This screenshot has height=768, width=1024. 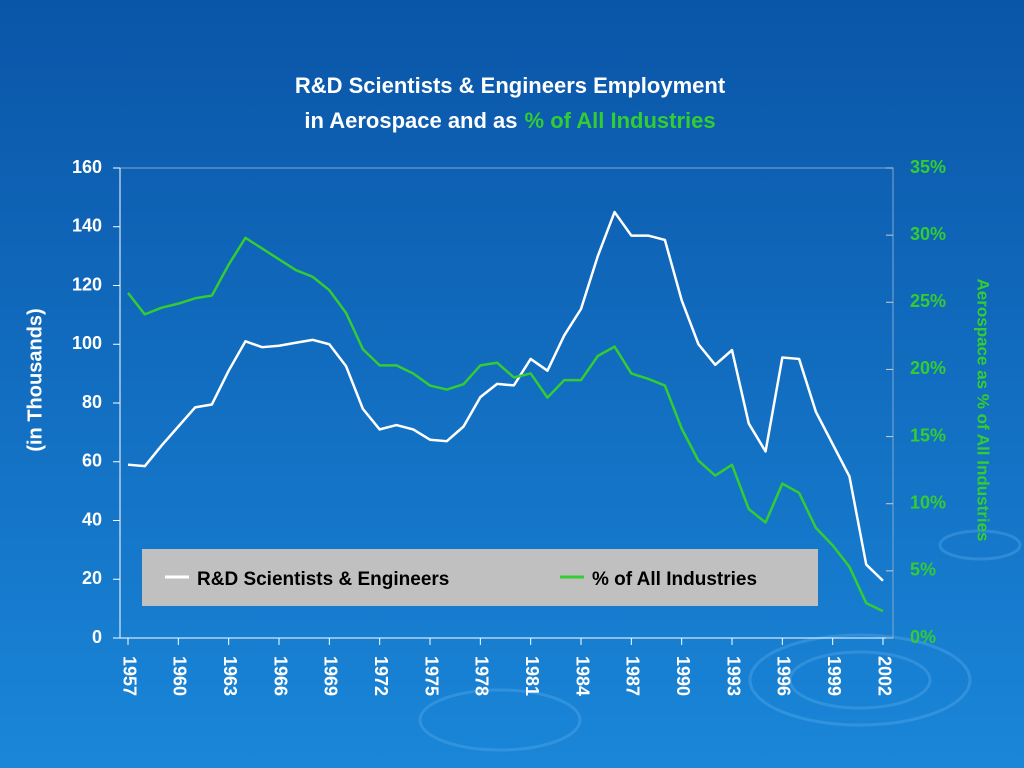 I want to click on chart-title-line2: in Aerospace and as % of All Industries, so click(x=509, y=120).